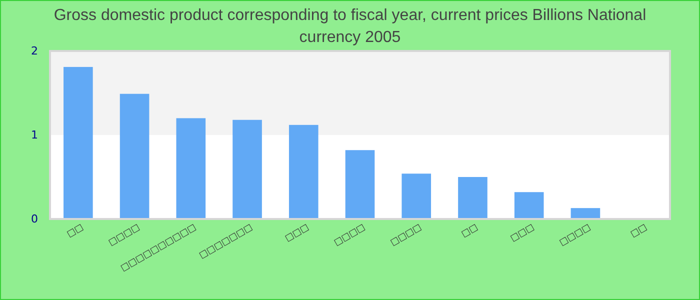 The height and width of the screenshot is (300, 700). What do you see at coordinates (350, 26) in the screenshot?
I see `chart-title: Gross domestic product corresponding to fiscal year, current prices Billions National currency 2005` at bounding box center [350, 26].